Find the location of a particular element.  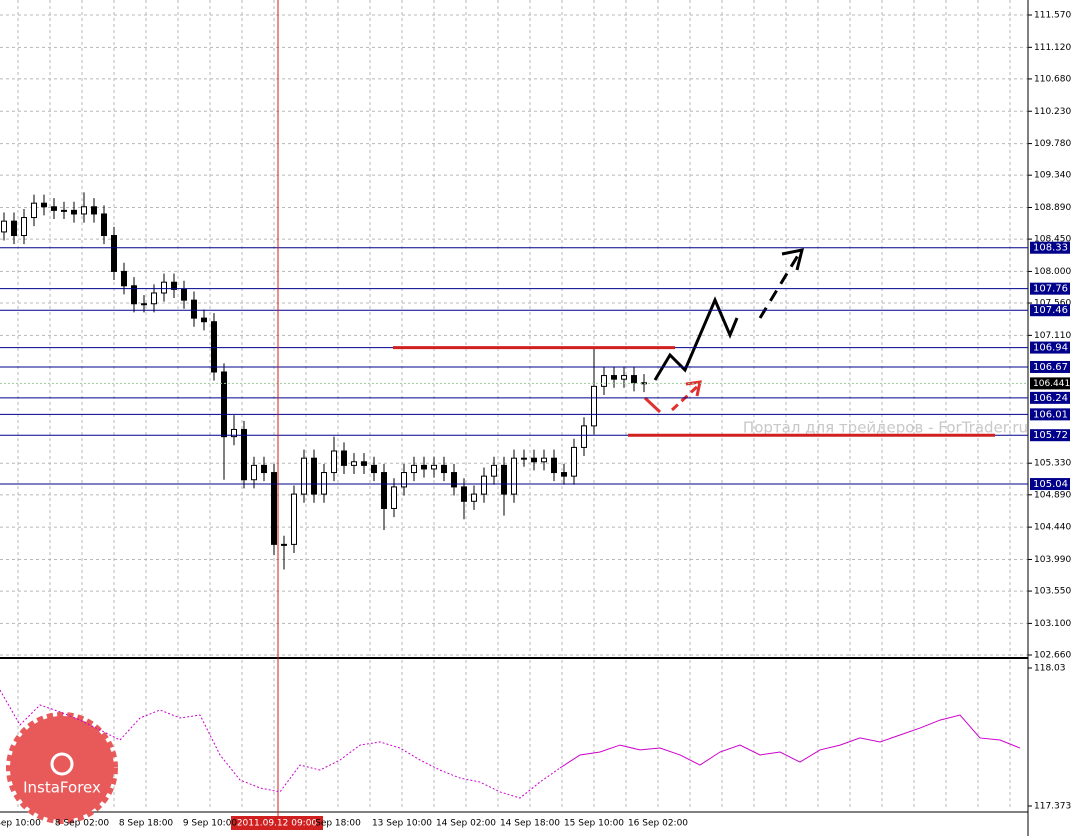

level-label: 105.72 is located at coordinates (1050, 435).